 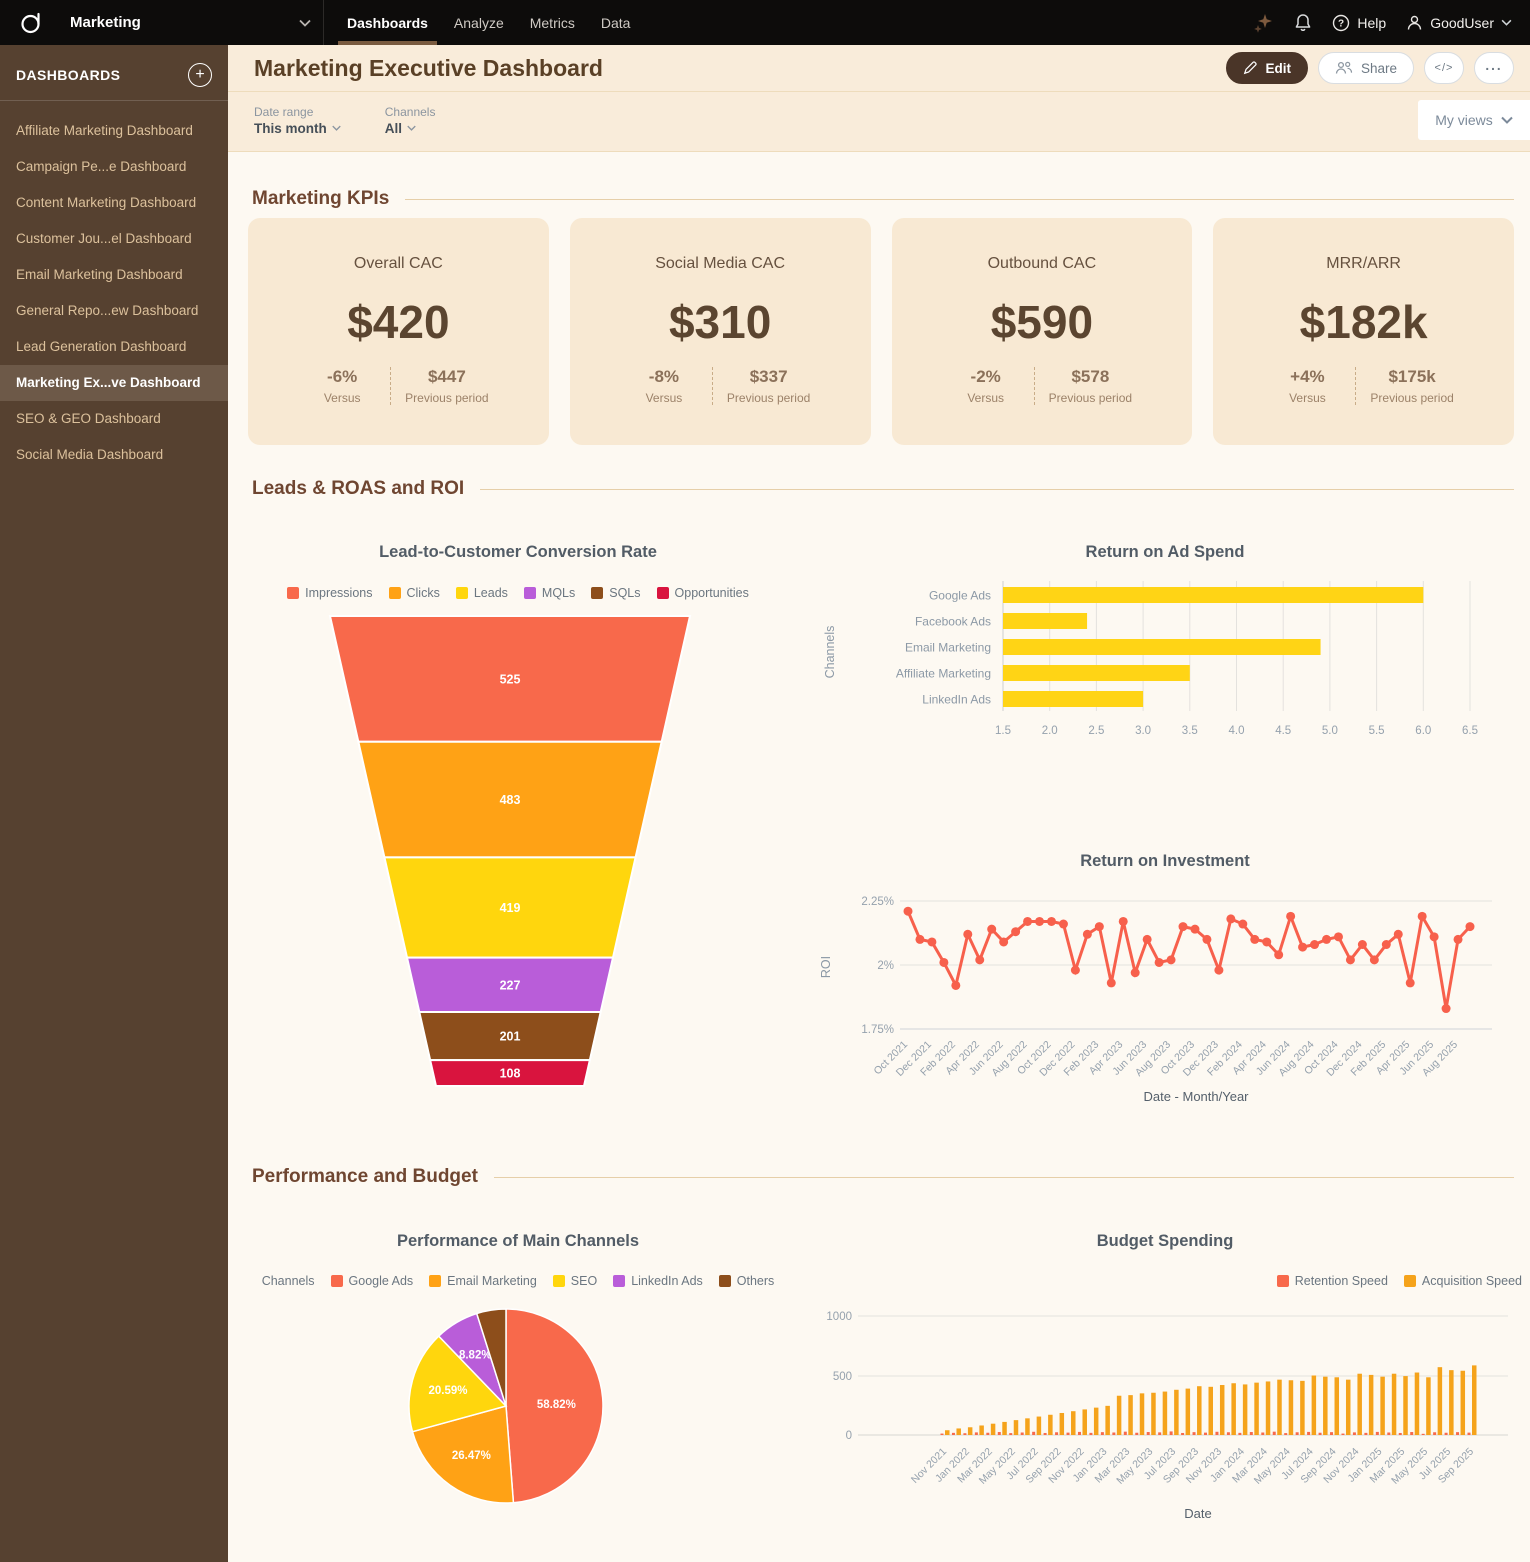 I want to click on user-menu: GoodUser, so click(x=1459, y=22).